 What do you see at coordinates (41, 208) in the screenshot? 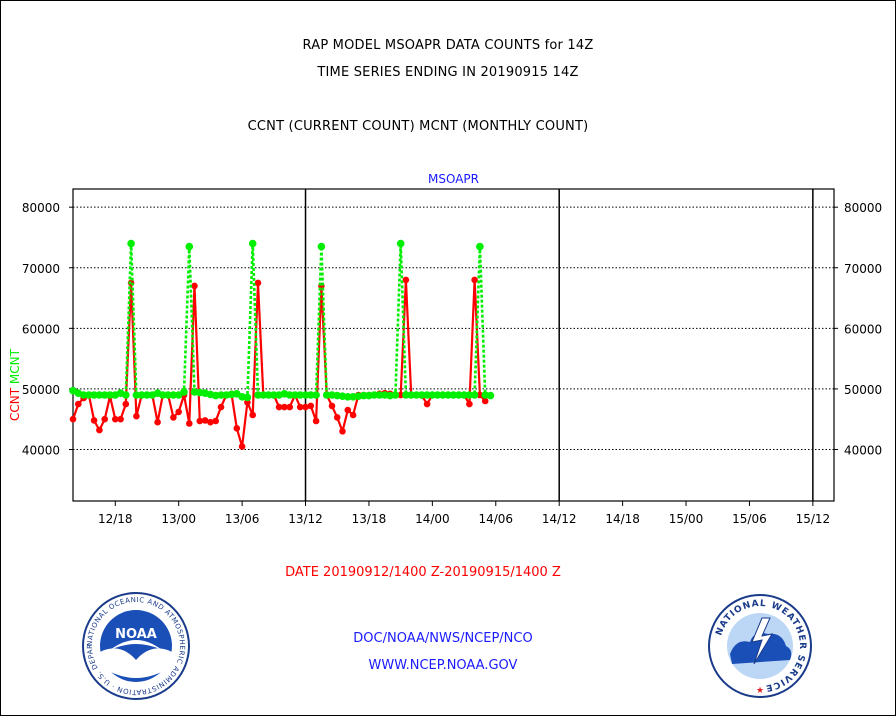
I see `y-tick-label-left: 80000` at bounding box center [41, 208].